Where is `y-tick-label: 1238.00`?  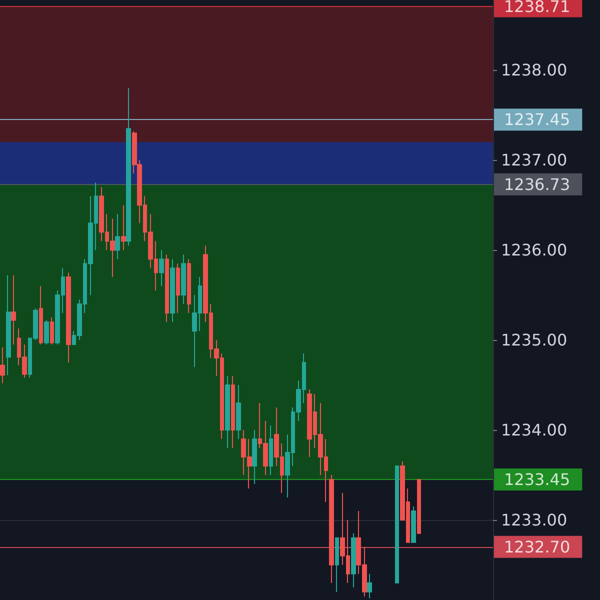 y-tick-label: 1238.00 is located at coordinates (534, 70).